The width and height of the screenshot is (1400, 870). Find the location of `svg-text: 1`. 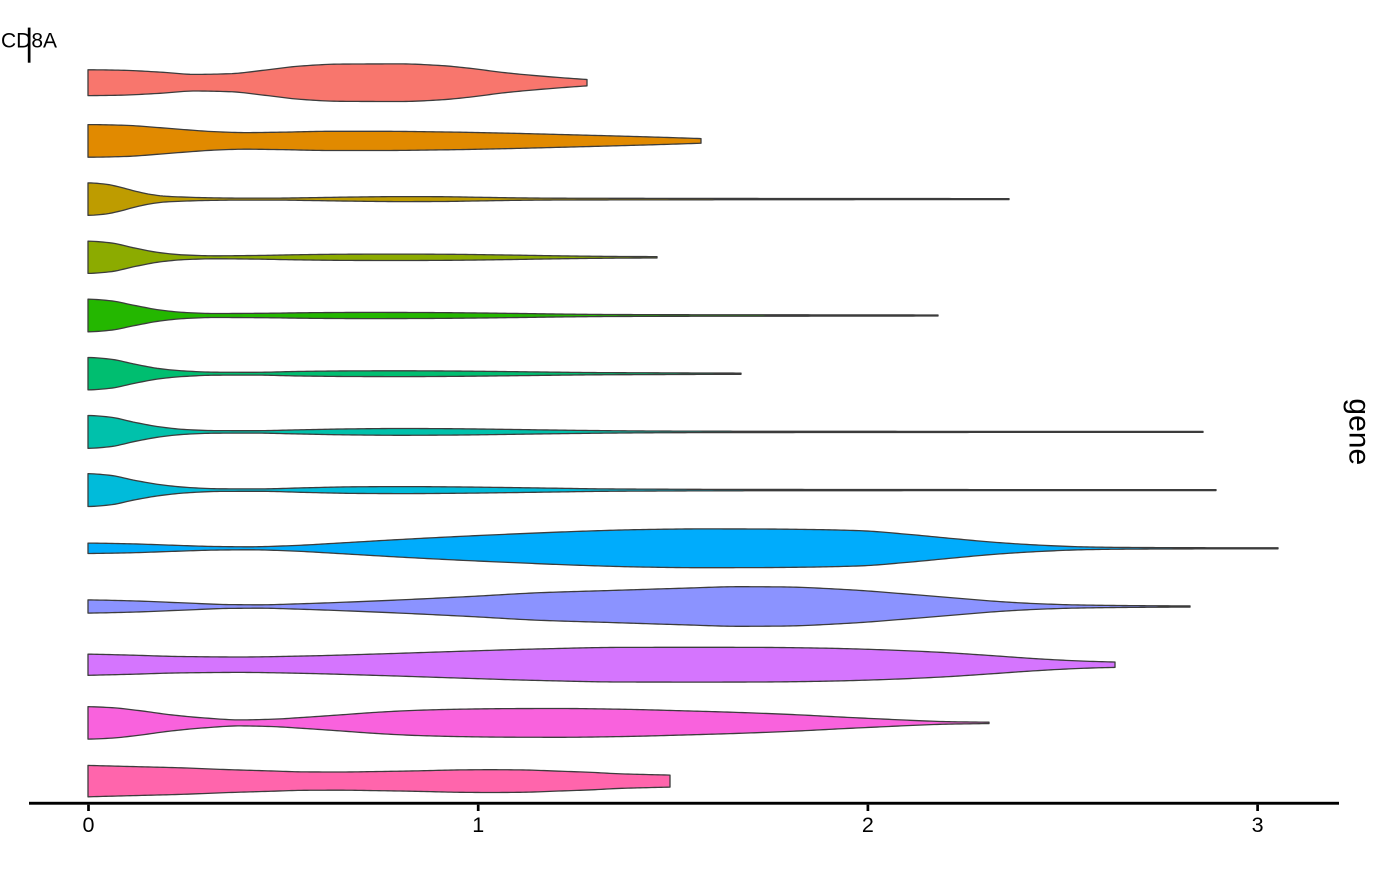

svg-text: 1 is located at coordinates (478, 825).